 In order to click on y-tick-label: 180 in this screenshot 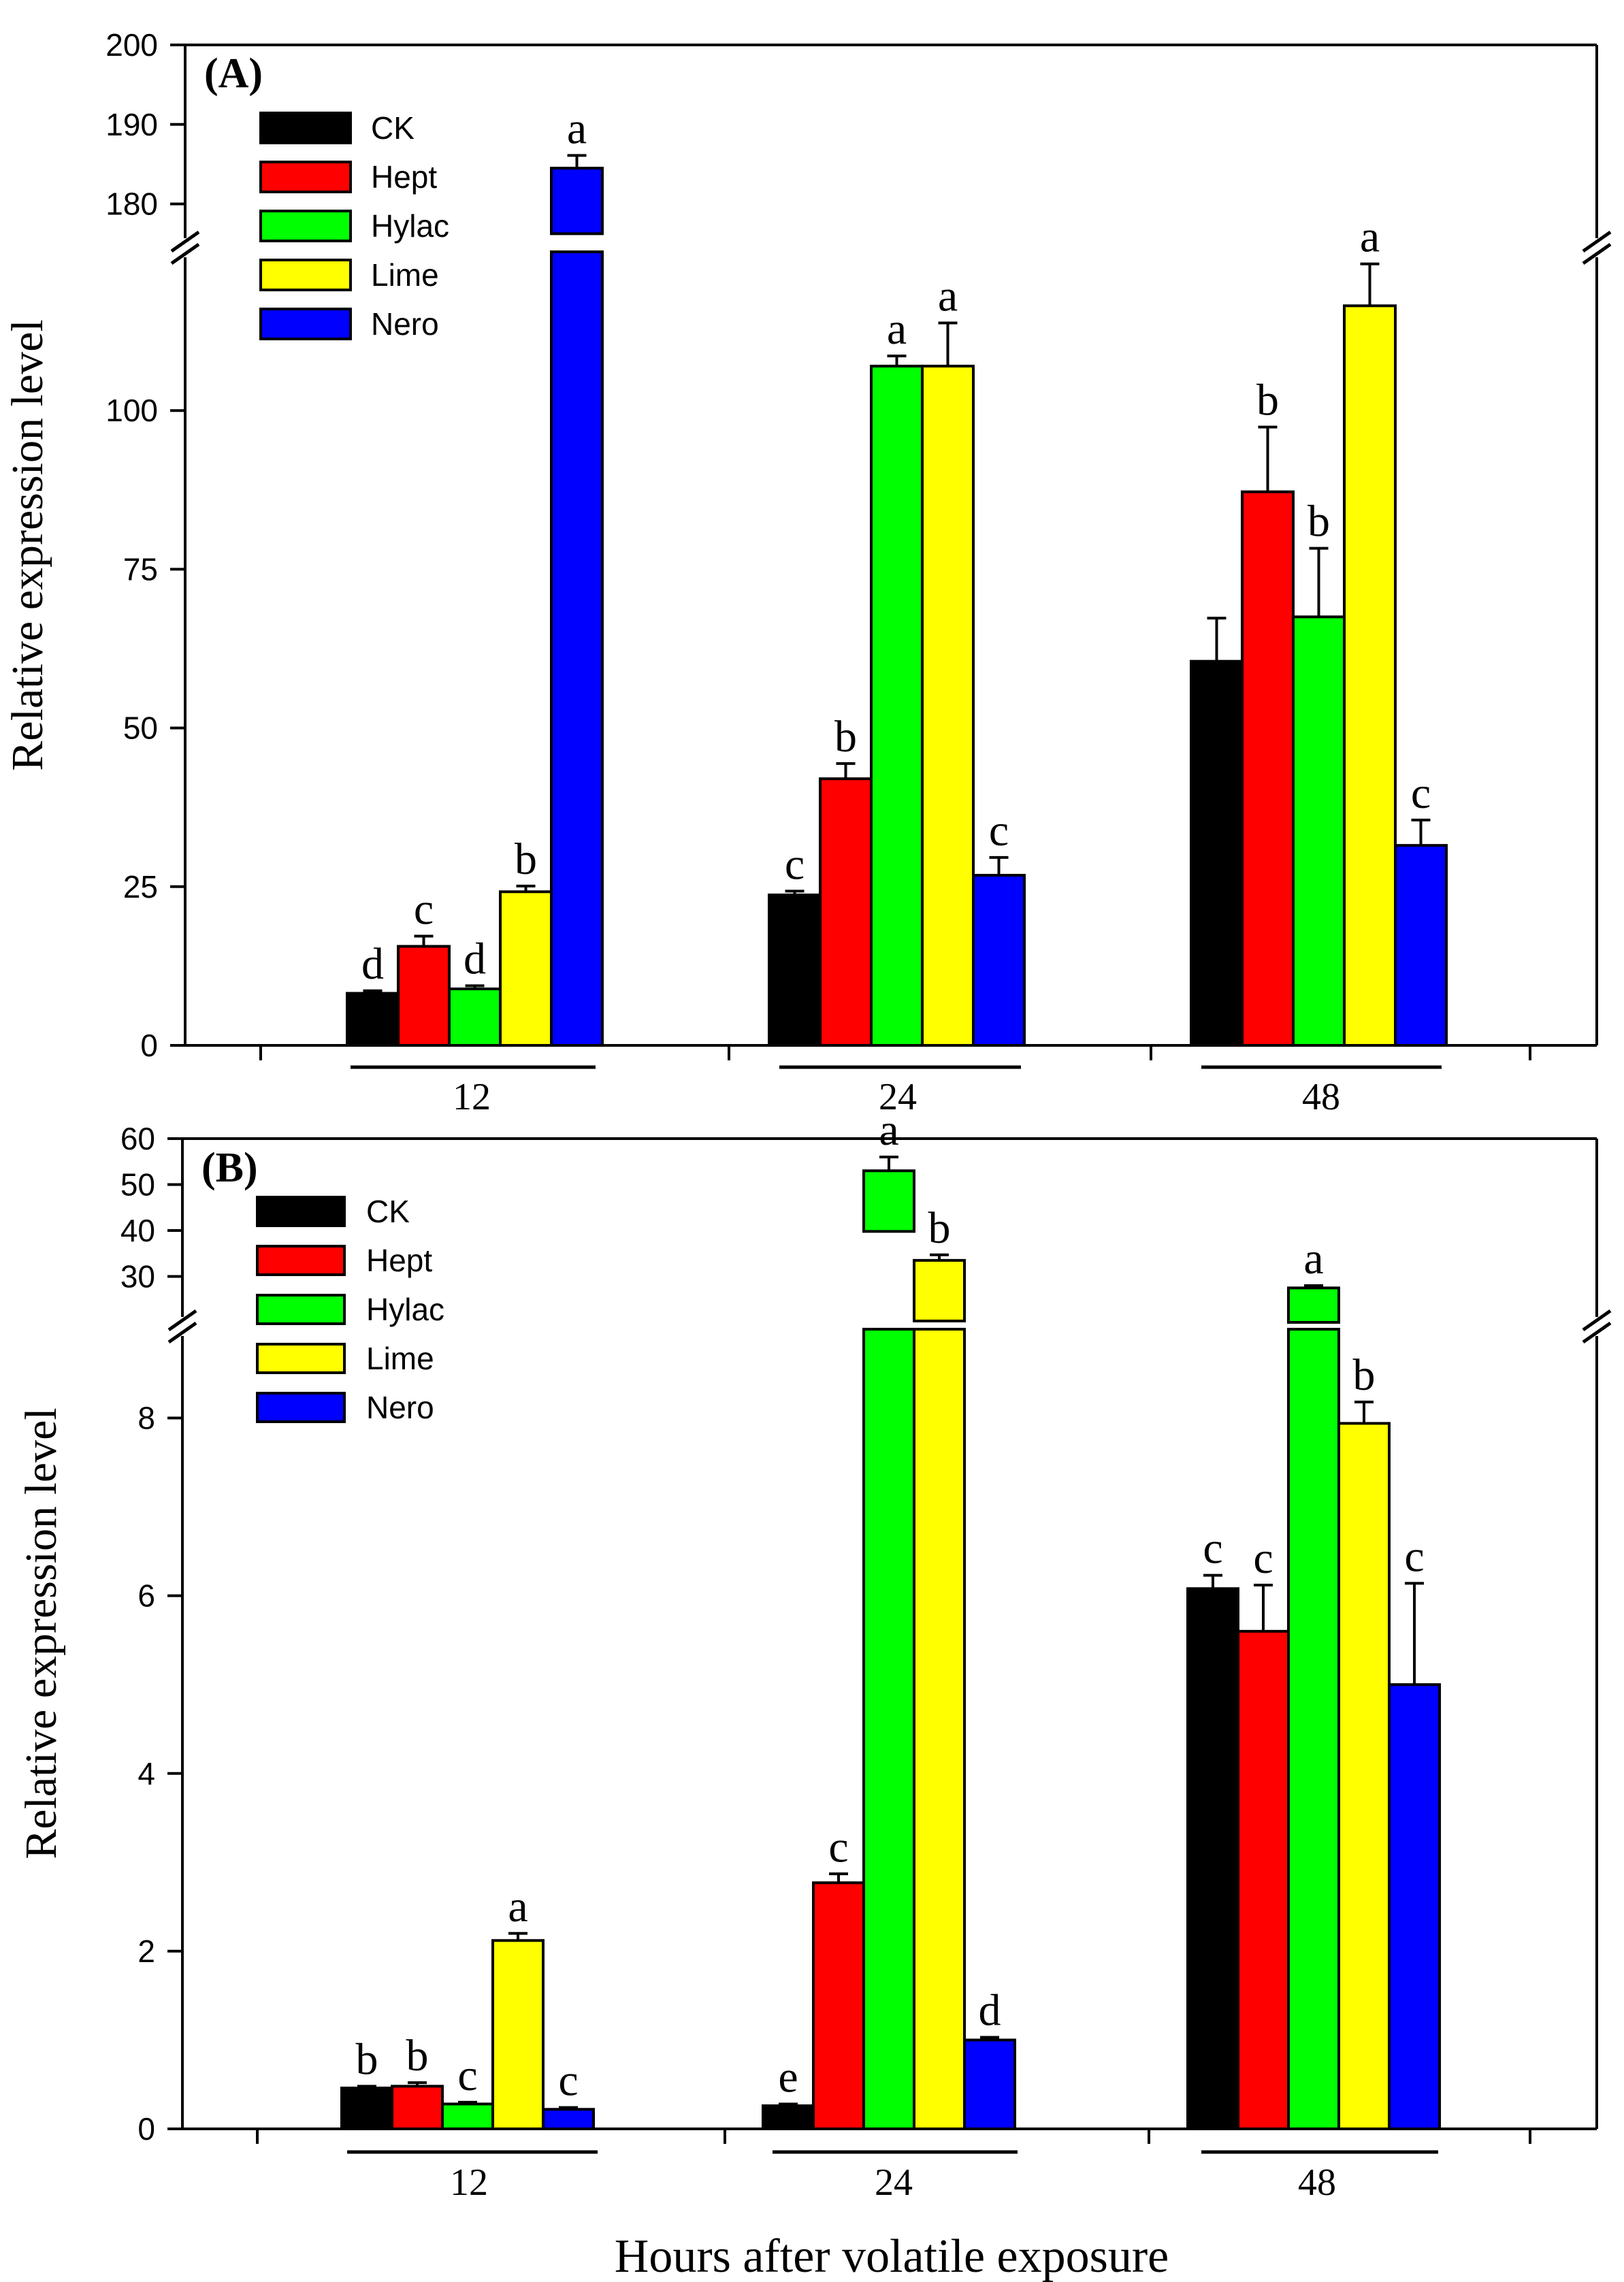, I will do `click(131, 204)`.